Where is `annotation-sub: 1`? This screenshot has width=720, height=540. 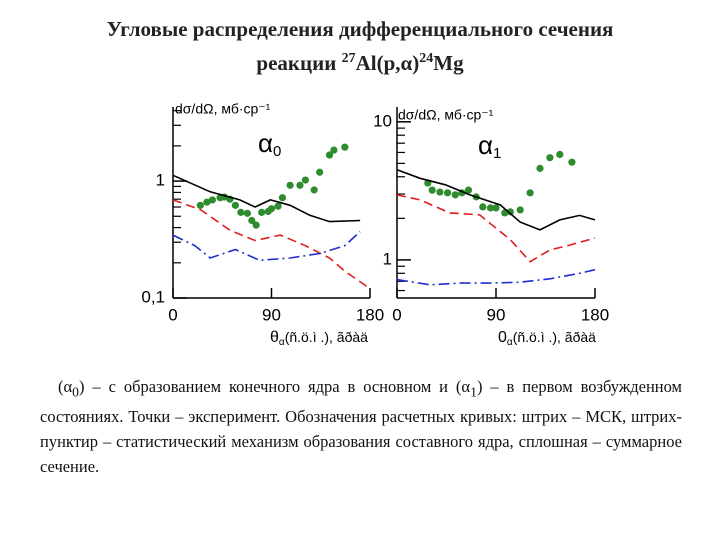
annotation-sub: 1 is located at coordinates (497, 153).